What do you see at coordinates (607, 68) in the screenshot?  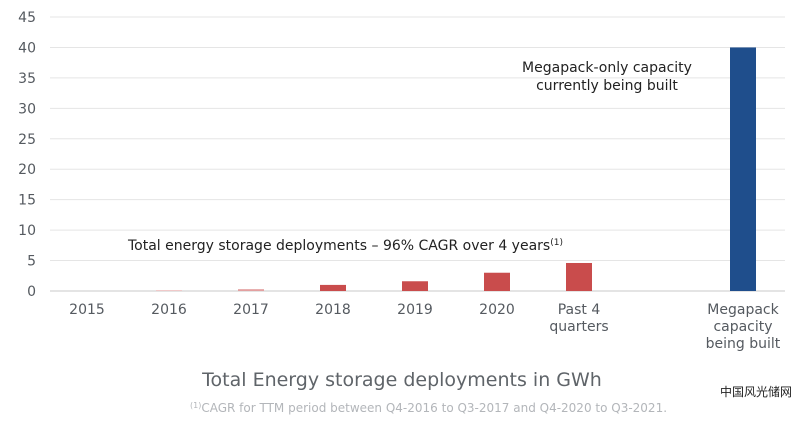 I see `megapack-annotation-line1: Megapack-only capacity` at bounding box center [607, 68].